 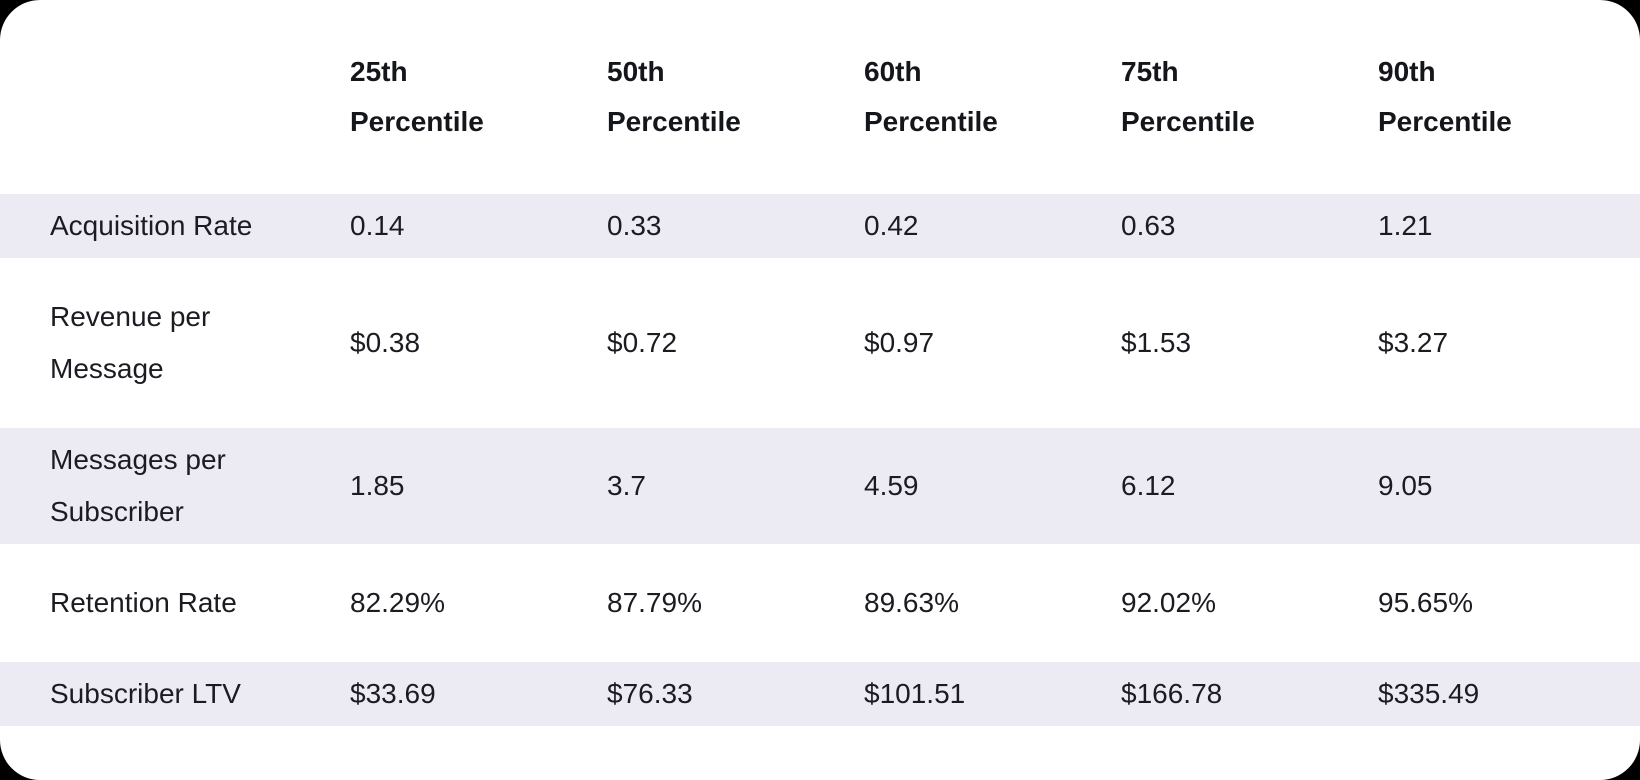 What do you see at coordinates (1425, 602) in the screenshot?
I see `cell-value: 95.65%` at bounding box center [1425, 602].